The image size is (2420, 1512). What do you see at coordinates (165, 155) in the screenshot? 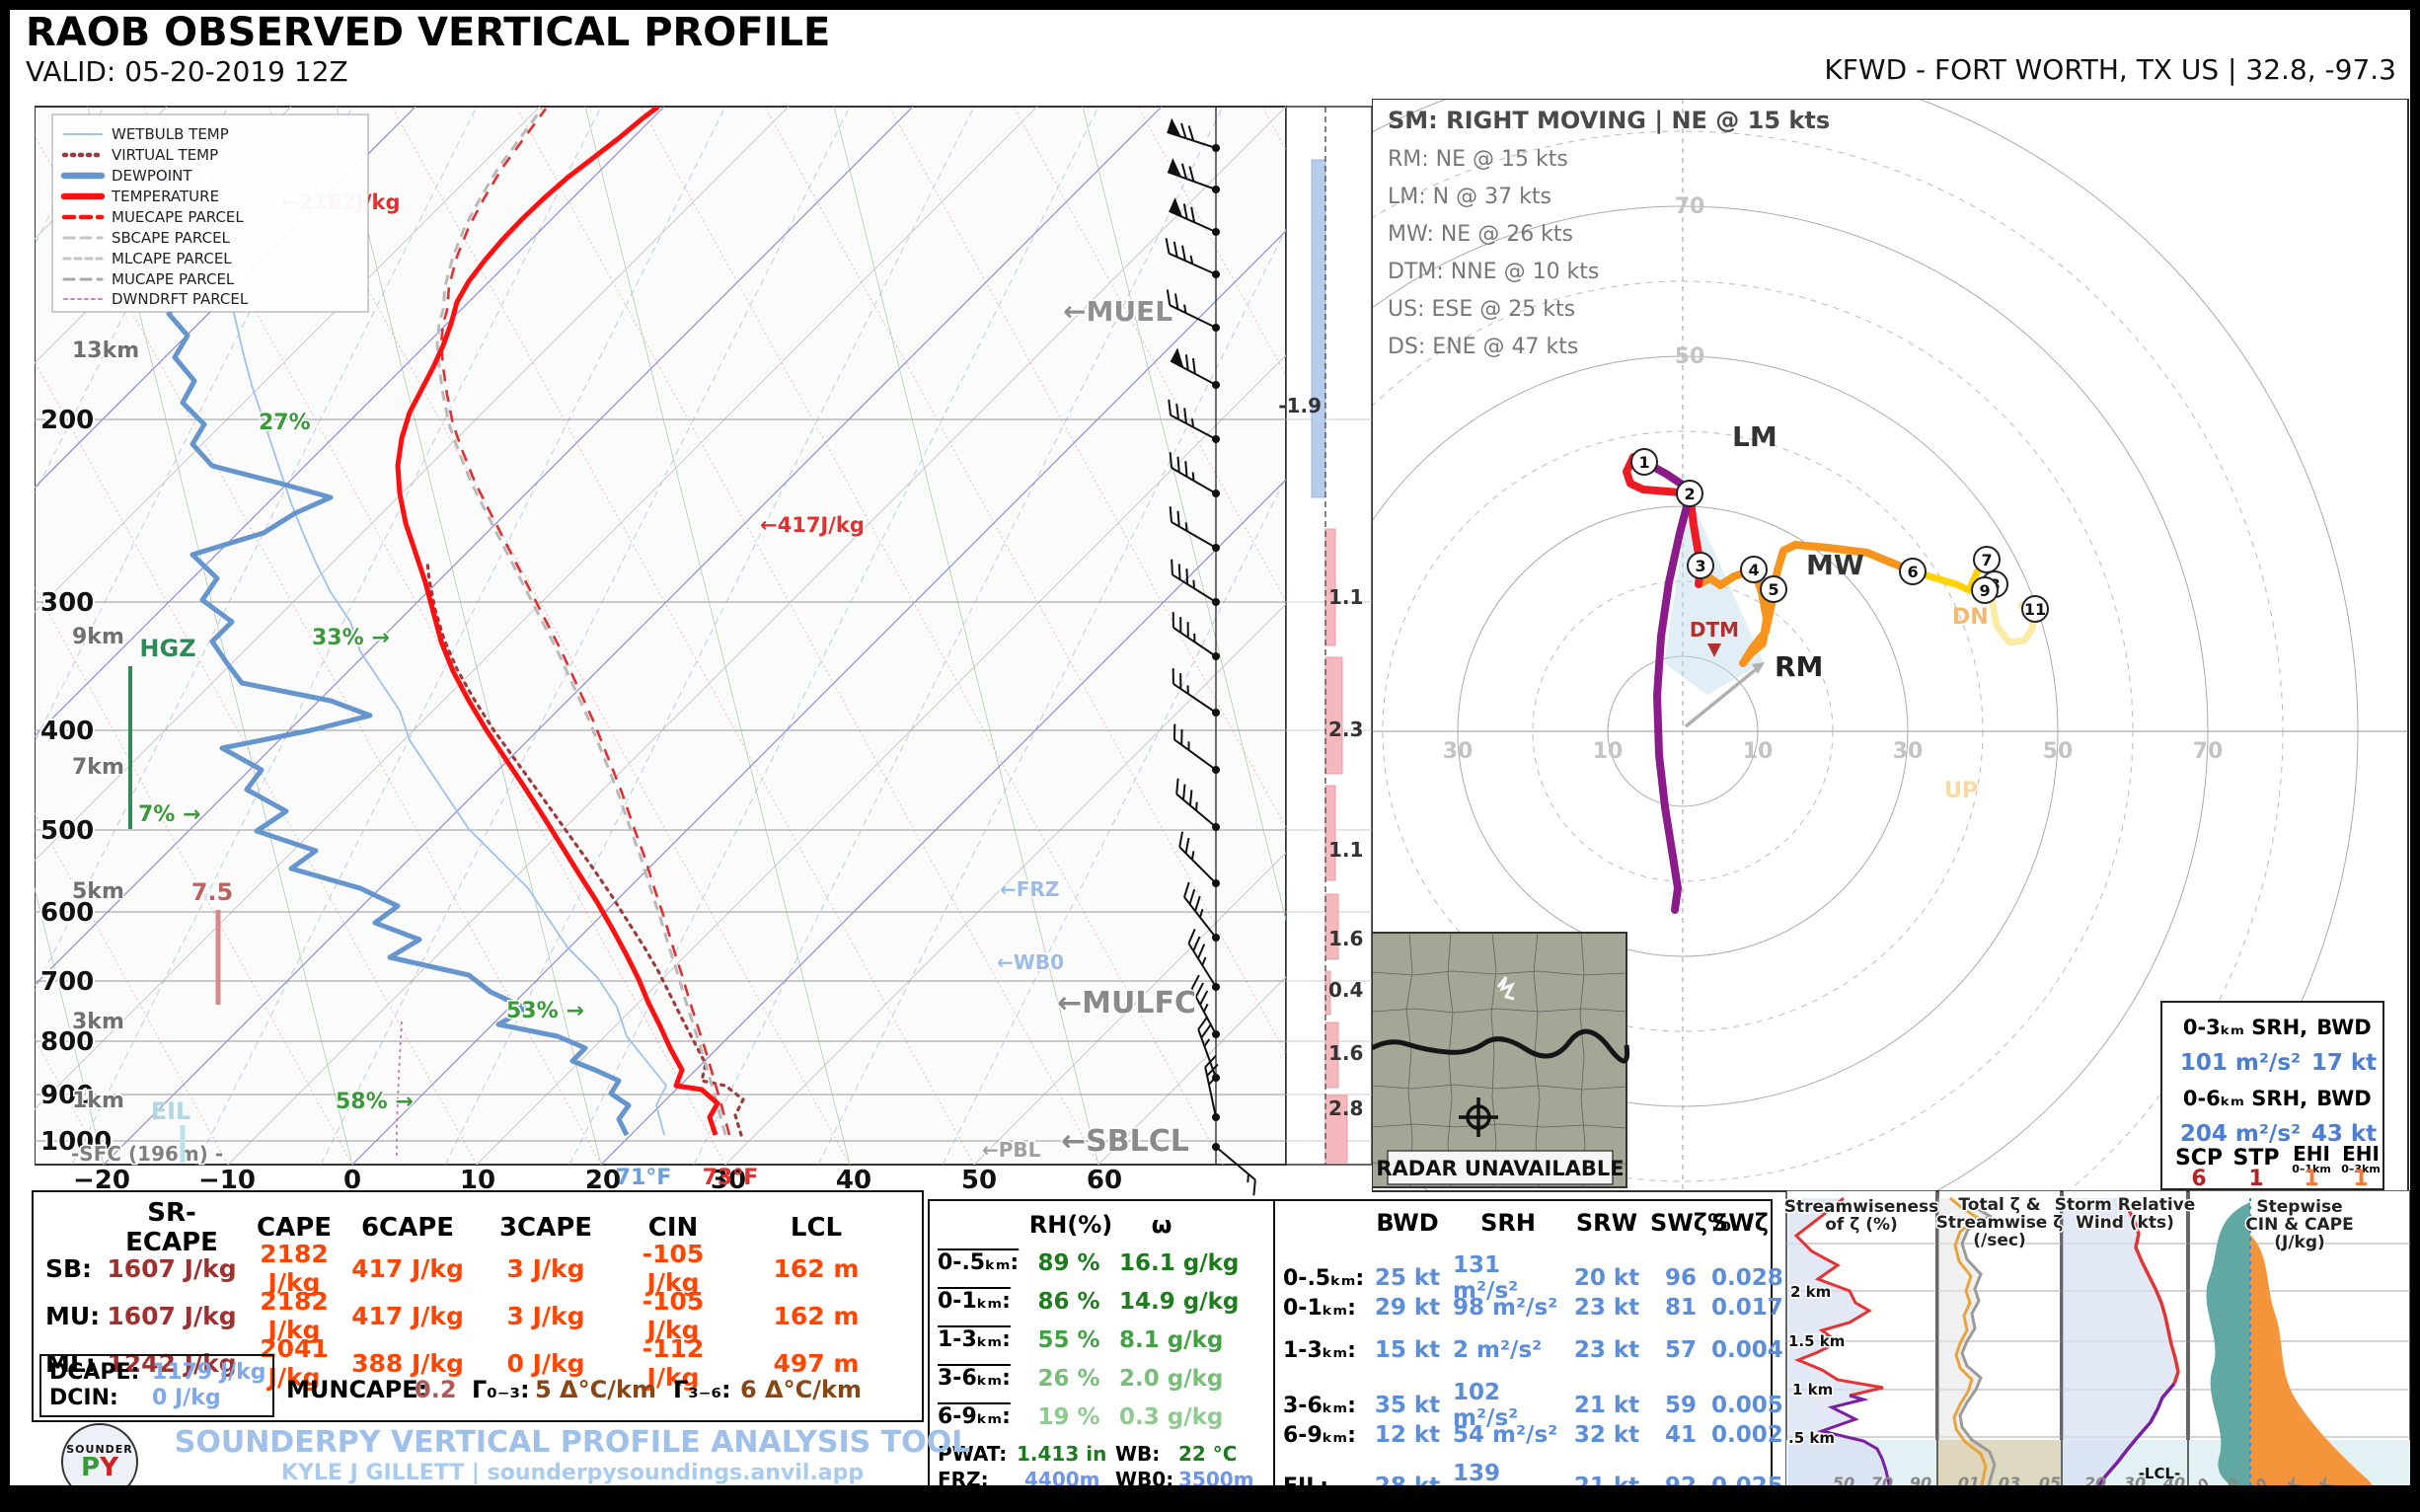
I see `legend-item-label: VIRTUAL TEMP` at bounding box center [165, 155].